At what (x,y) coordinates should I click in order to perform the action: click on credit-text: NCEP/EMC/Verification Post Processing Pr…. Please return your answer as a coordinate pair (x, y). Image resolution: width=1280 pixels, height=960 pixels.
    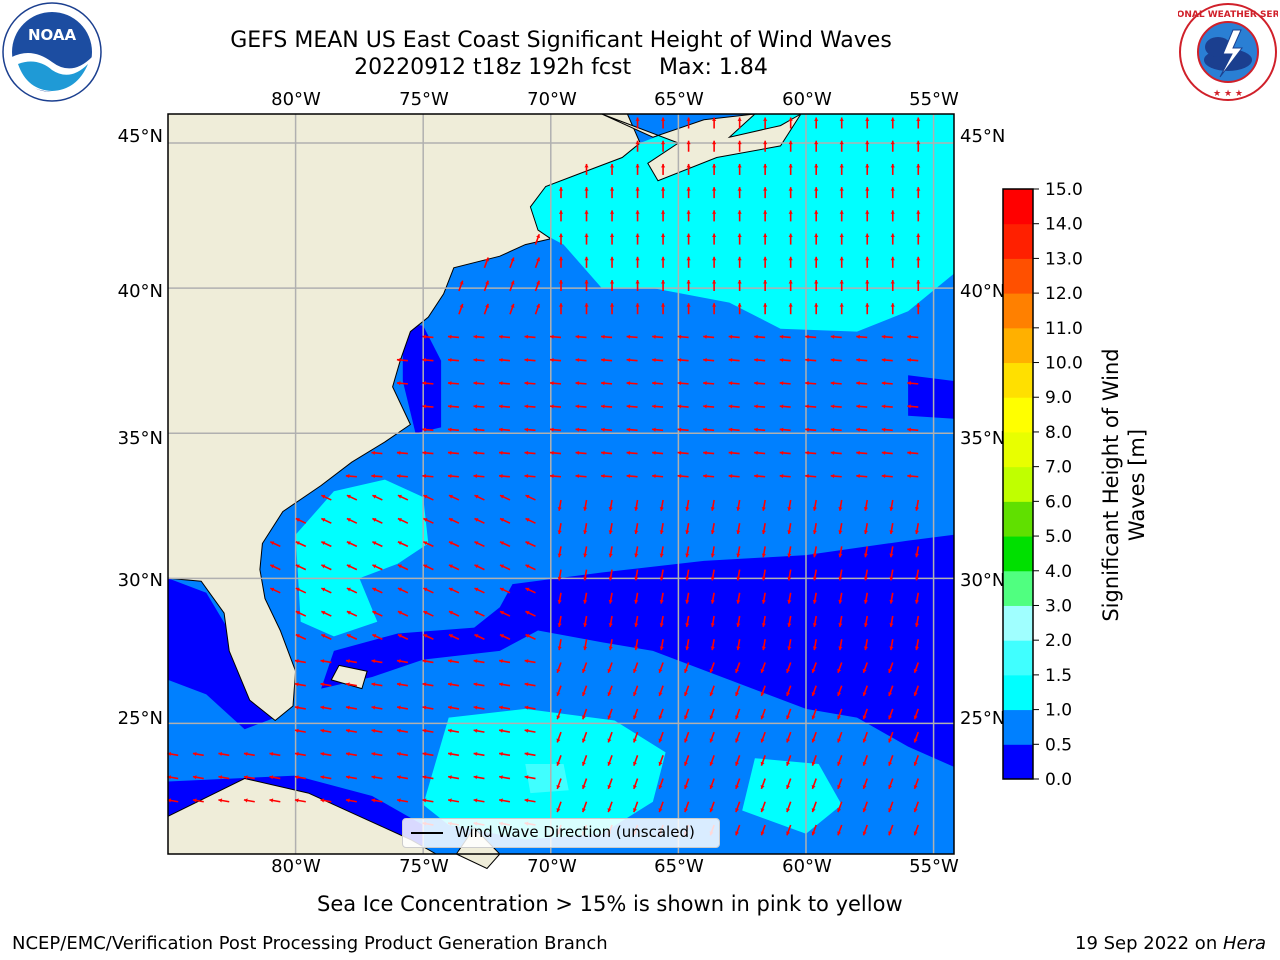
    Looking at the image, I should click on (310, 943).